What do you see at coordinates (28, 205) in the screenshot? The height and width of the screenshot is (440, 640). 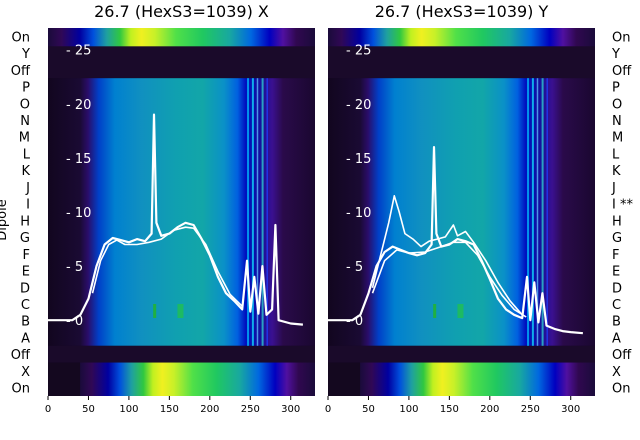 I see `dipole-row-label: I` at bounding box center [28, 205].